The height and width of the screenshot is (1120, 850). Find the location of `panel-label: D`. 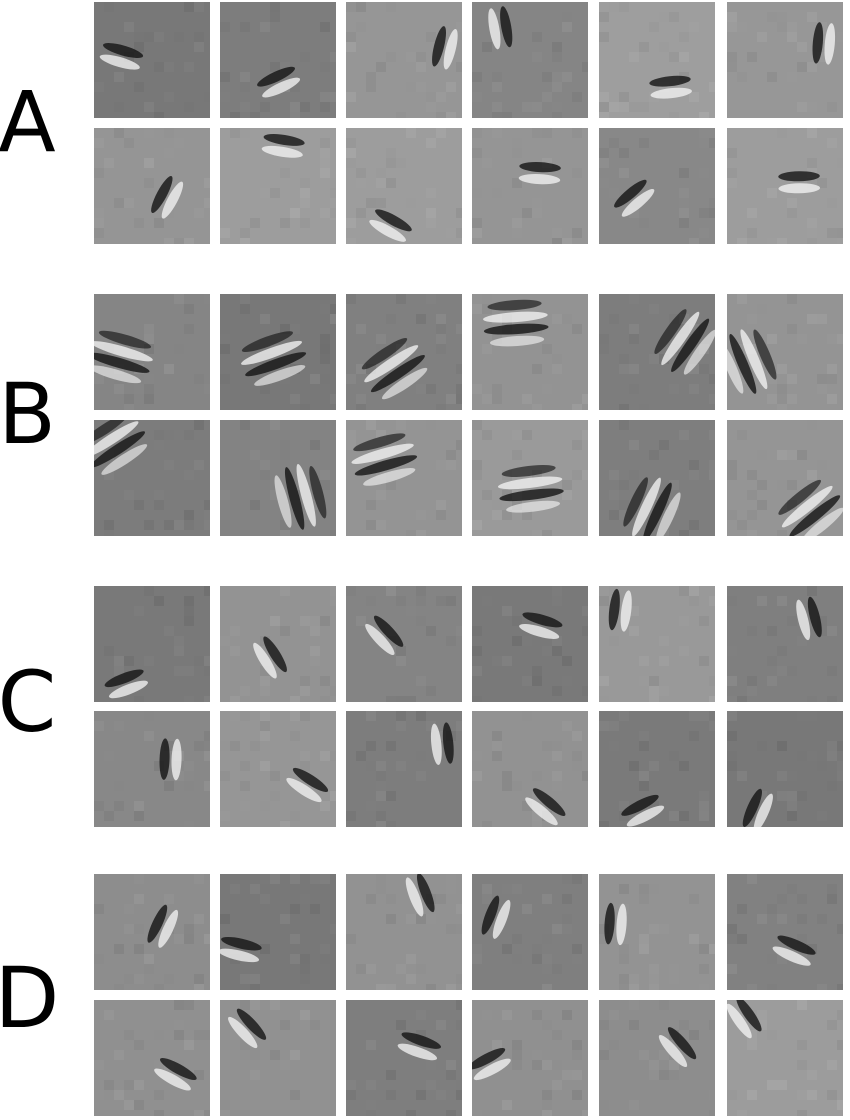

panel-label: D is located at coordinates (29, 998).